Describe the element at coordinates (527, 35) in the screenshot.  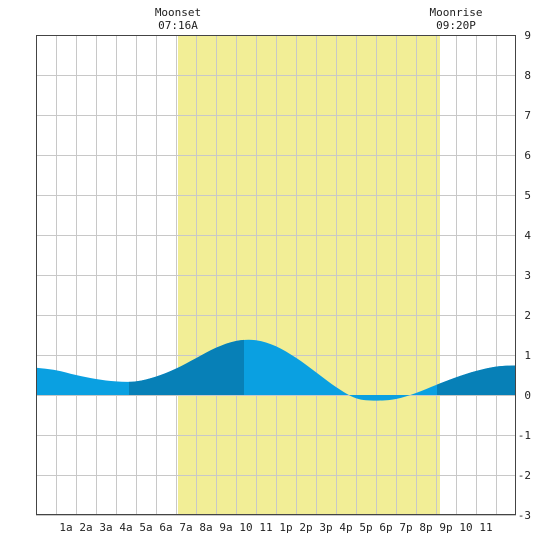
I see `y-tick-label: 9` at that location.